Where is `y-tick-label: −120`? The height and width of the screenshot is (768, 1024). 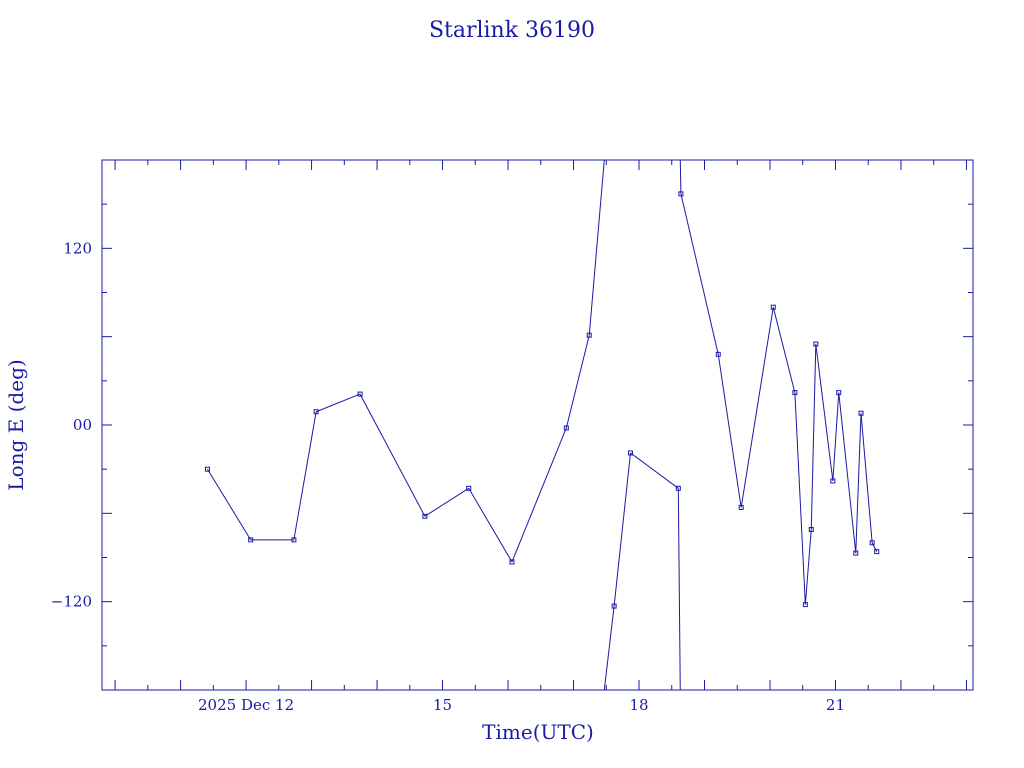 y-tick-label: −120 is located at coordinates (71, 602).